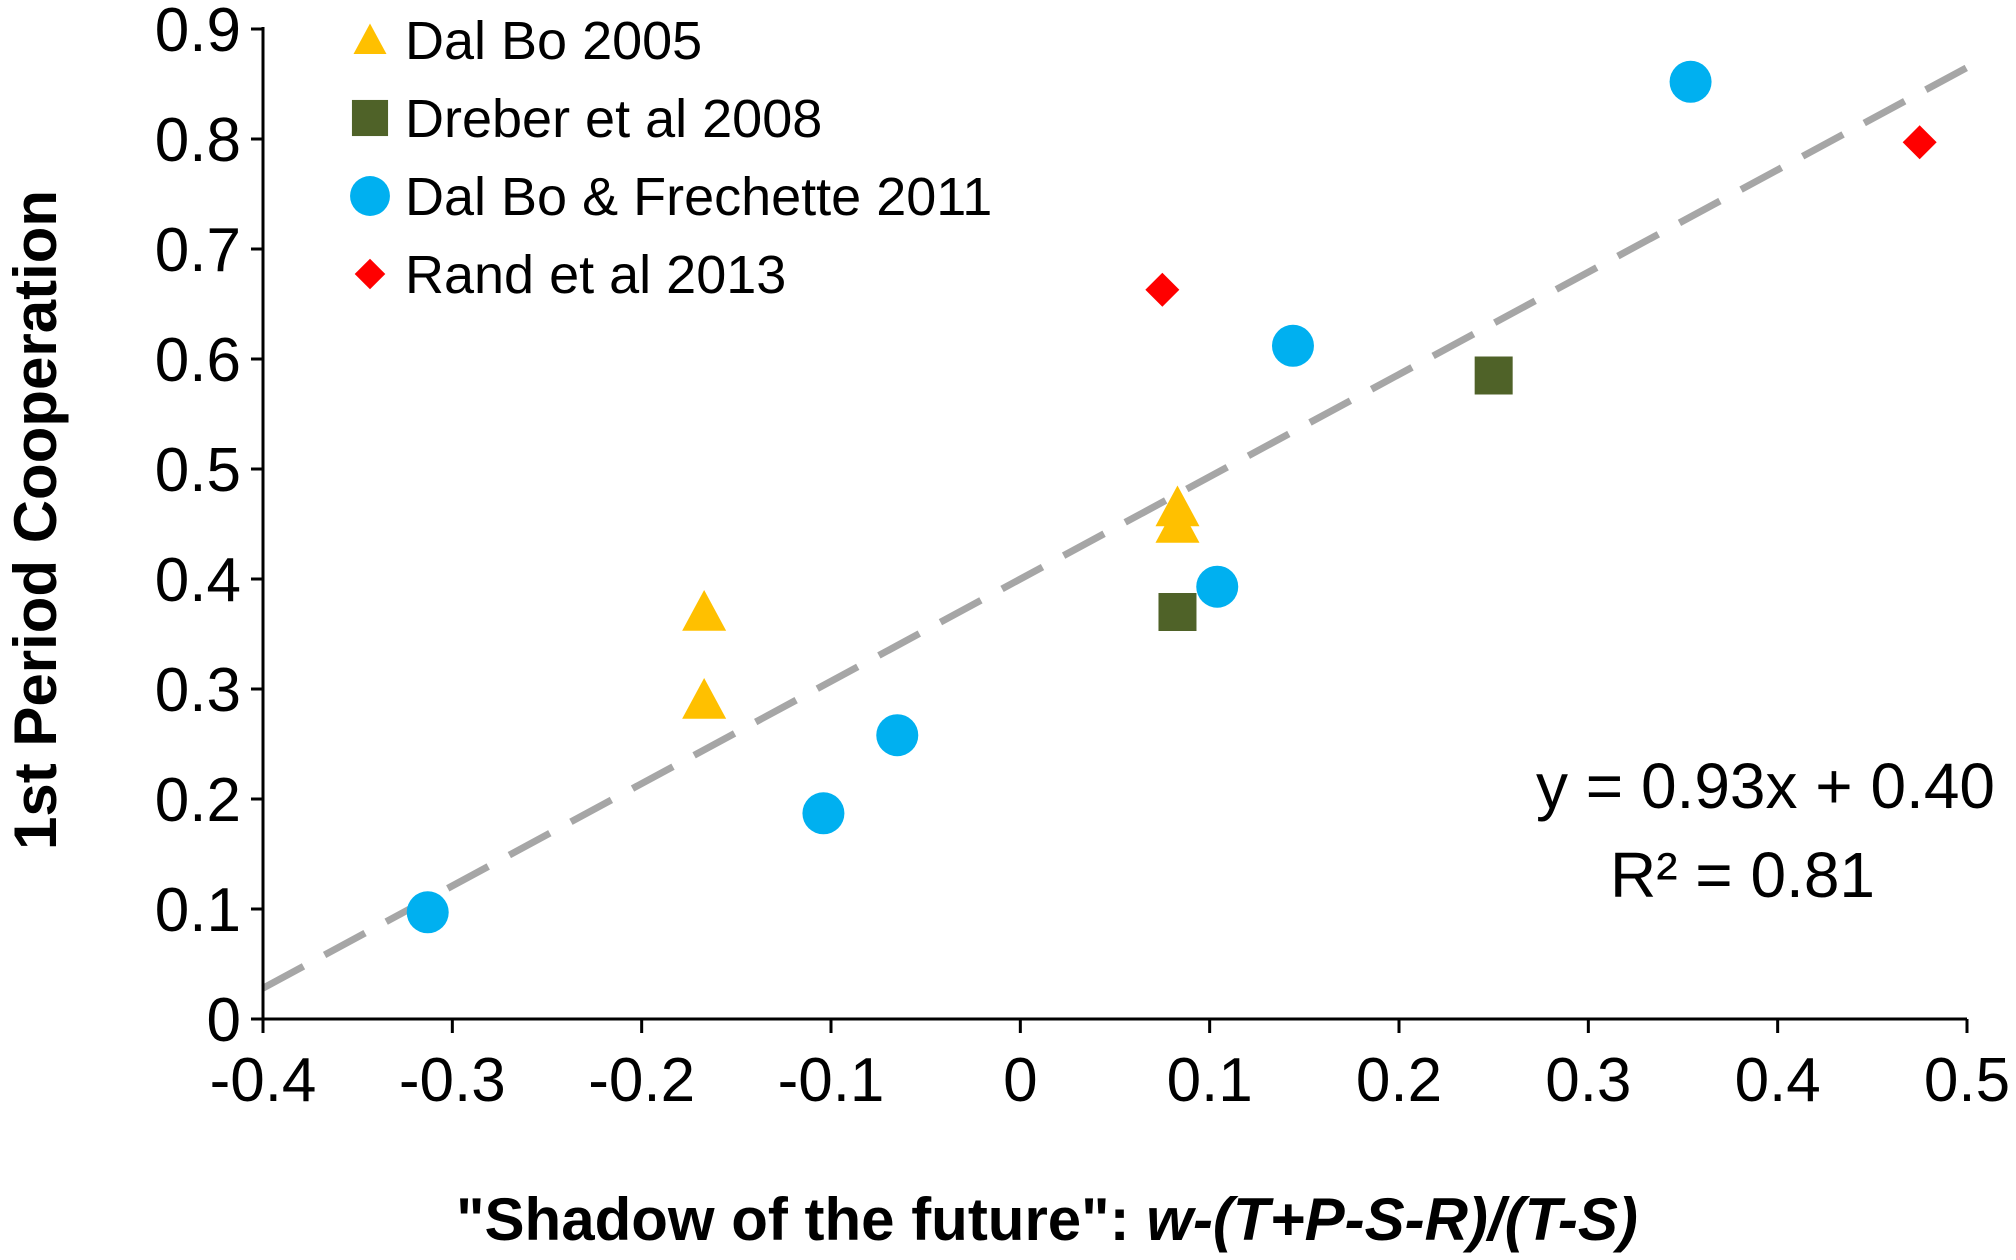 The height and width of the screenshot is (1260, 2016). I want to click on y-tick-label: 0.1, so click(198, 910).